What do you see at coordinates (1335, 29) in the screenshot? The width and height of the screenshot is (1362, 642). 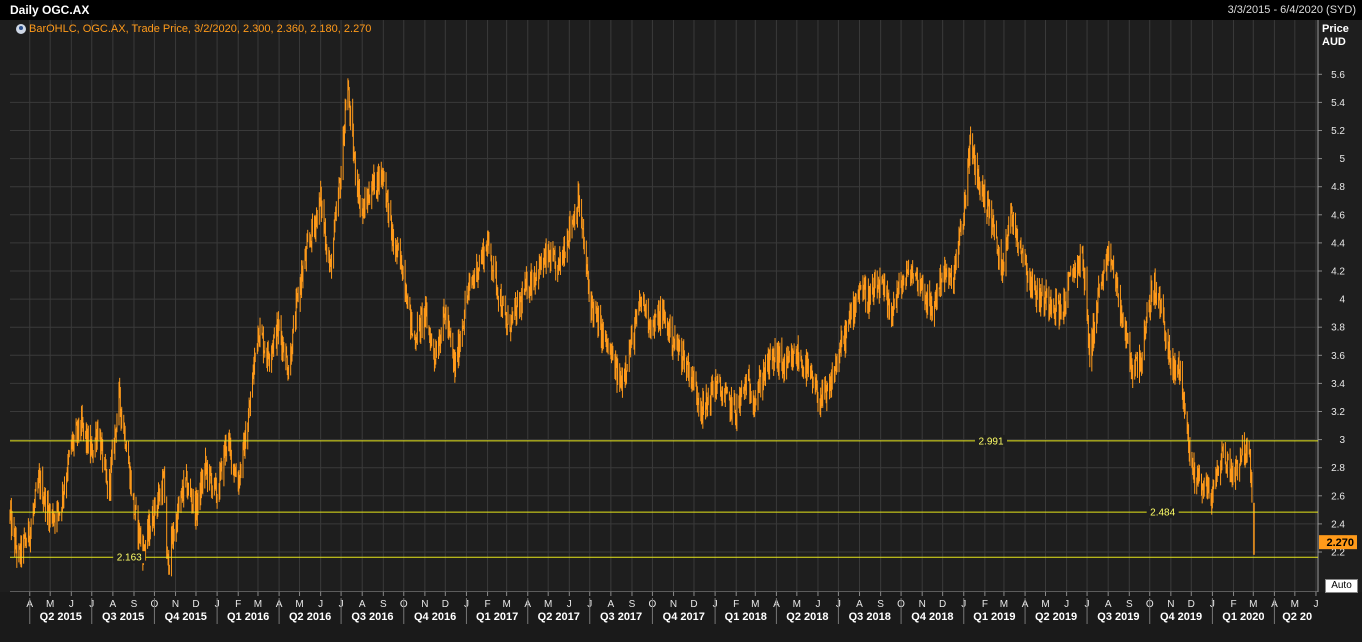 I see `price-axis-title: Price` at bounding box center [1335, 29].